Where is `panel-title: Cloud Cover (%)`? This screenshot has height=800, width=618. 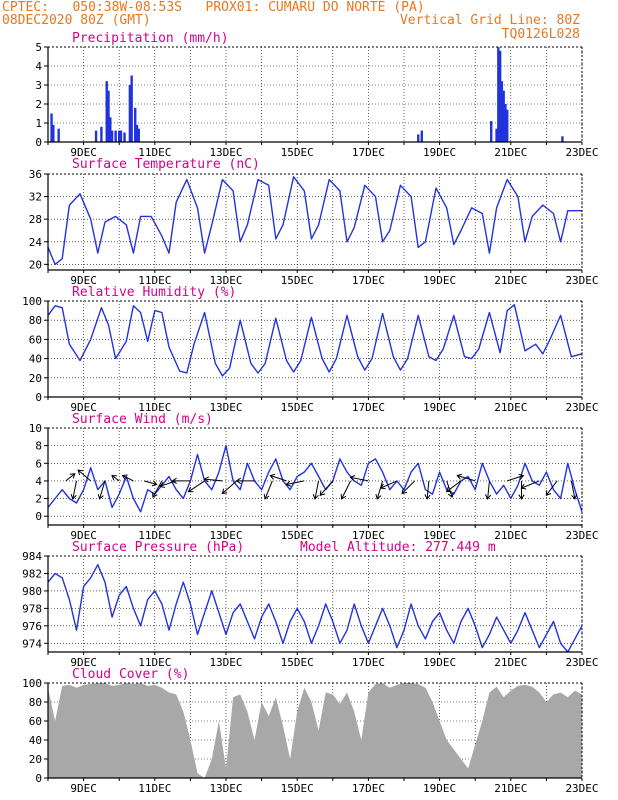 panel-title: Cloud Cover (%) is located at coordinates (130, 674).